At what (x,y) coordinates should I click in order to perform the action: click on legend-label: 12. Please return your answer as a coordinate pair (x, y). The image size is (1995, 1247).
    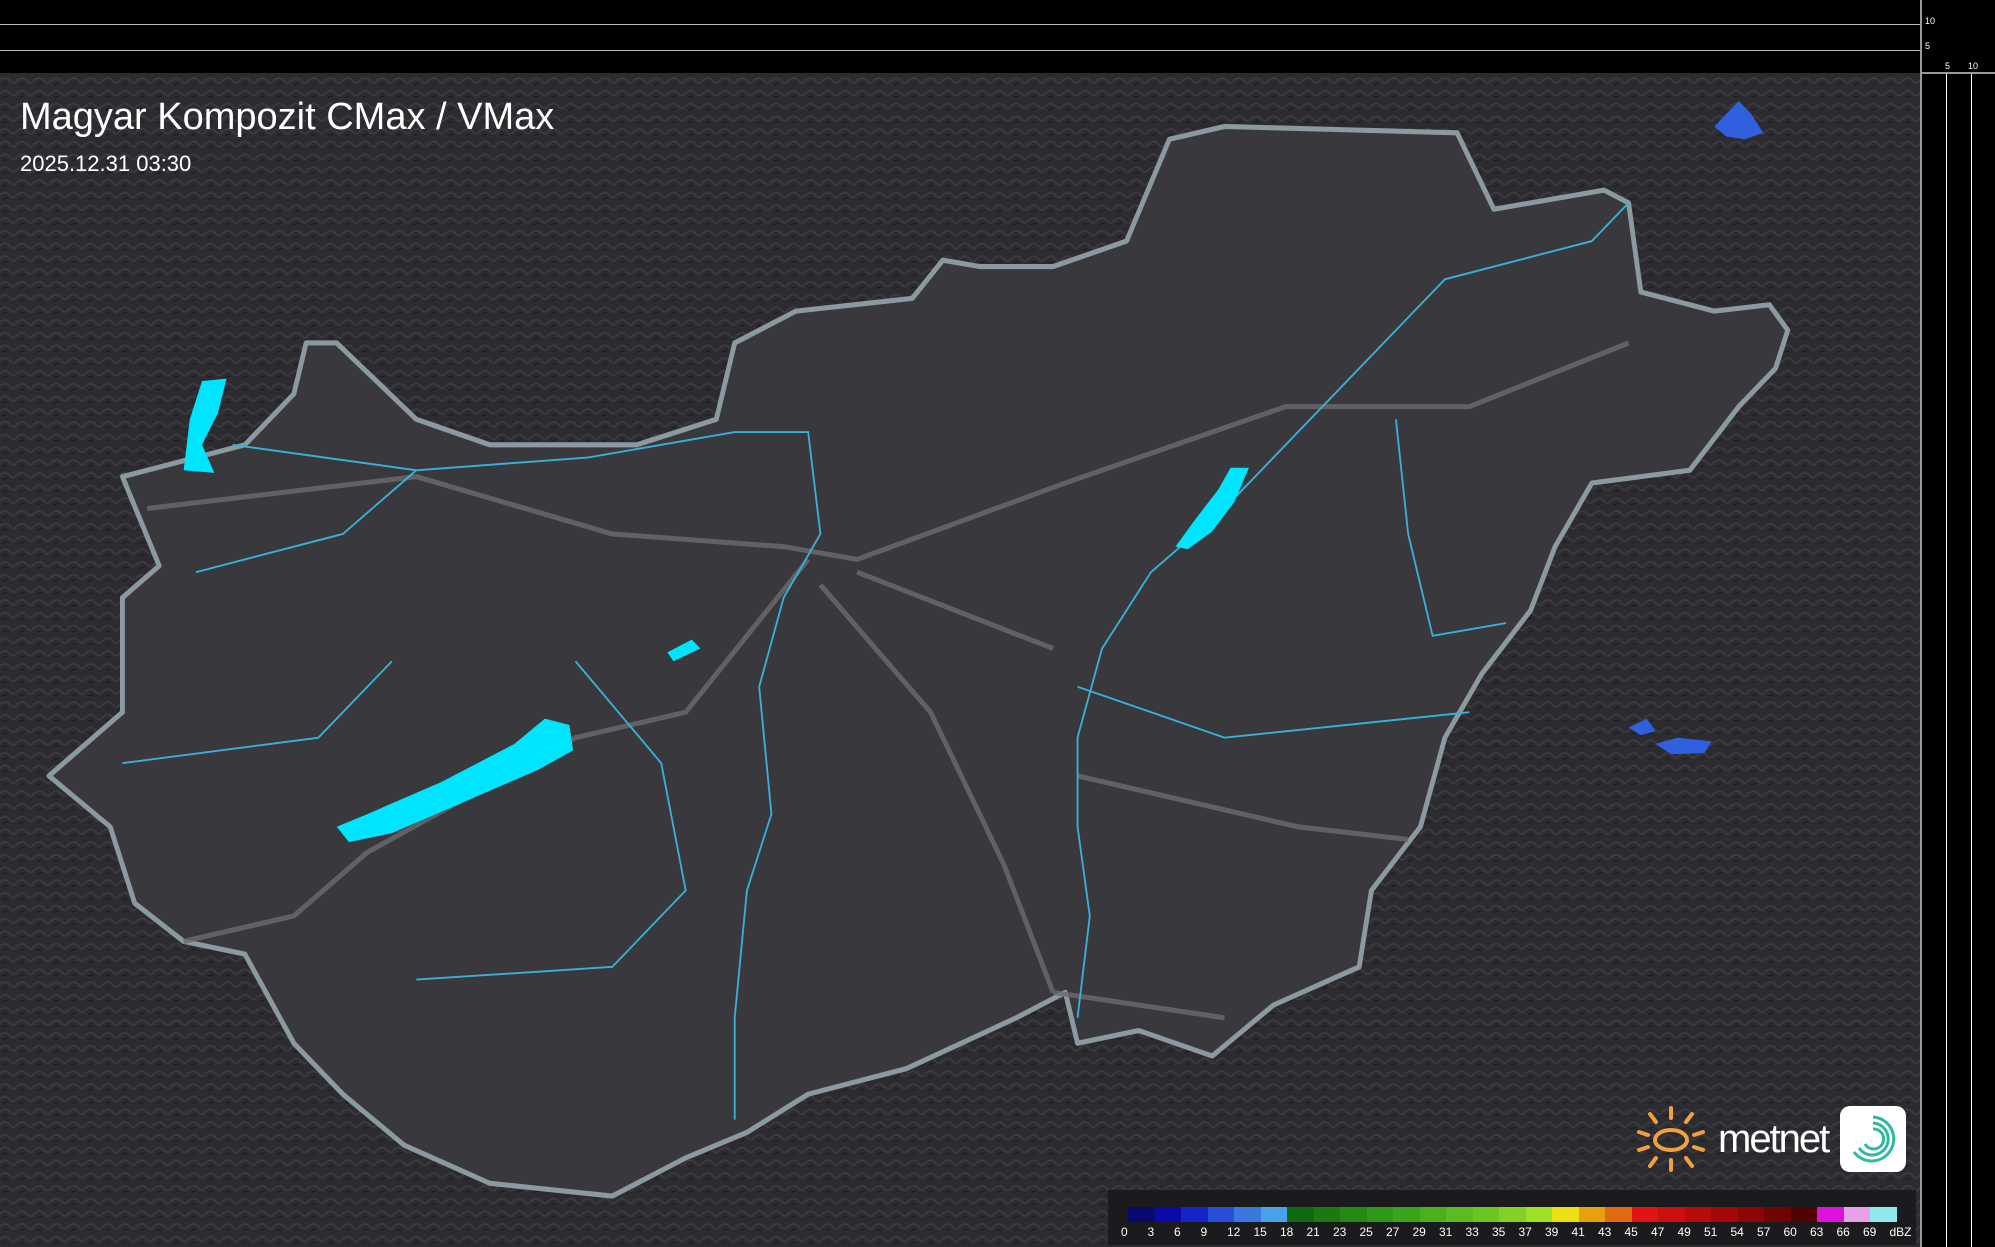
    Looking at the image, I should click on (1234, 1232).